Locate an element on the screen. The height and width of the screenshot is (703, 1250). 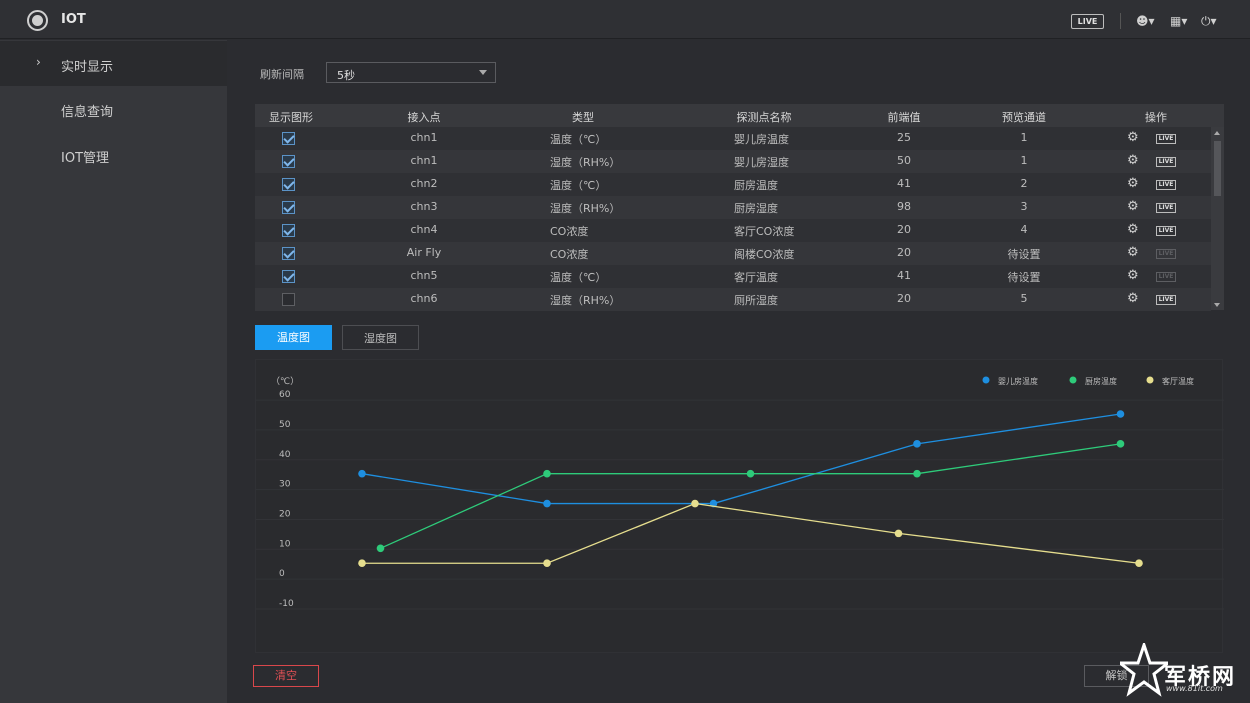
unlock-button: 解锁 is located at coordinates (1116, 676).